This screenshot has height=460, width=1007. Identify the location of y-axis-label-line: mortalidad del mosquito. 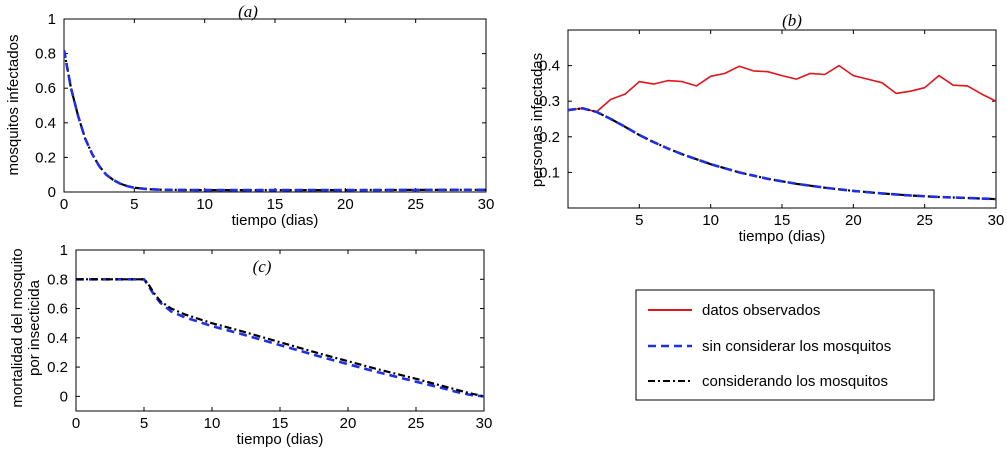
(17, 327).